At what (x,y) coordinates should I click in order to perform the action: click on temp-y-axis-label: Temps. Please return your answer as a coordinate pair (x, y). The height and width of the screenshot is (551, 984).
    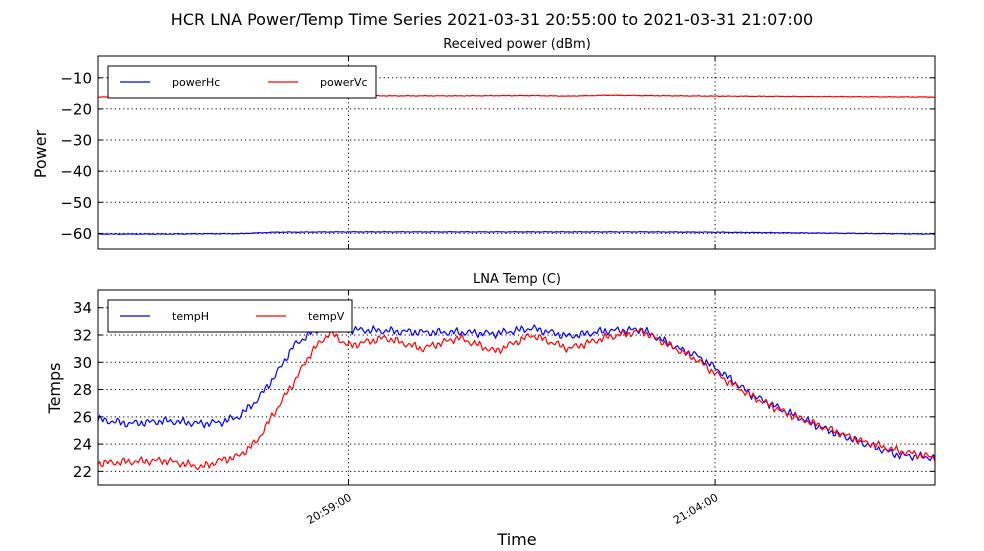
    Looking at the image, I should click on (54, 389).